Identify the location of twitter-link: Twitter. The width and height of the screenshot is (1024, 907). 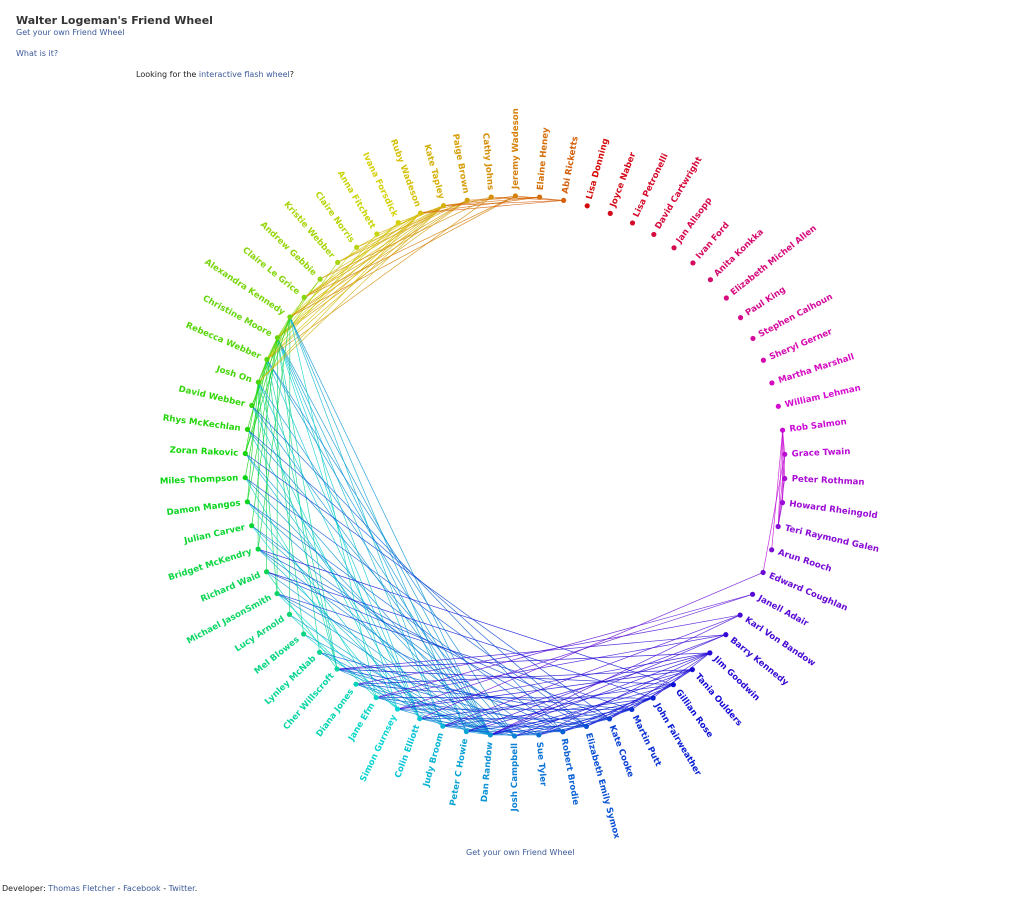
(181, 888).